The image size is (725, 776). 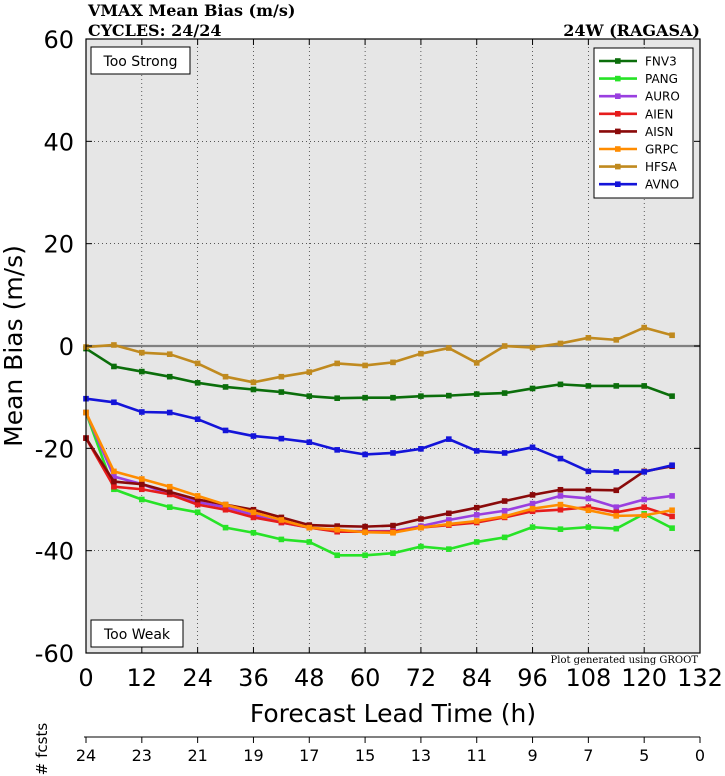 I want to click on x-tick-label: 12, so click(x=142, y=678).